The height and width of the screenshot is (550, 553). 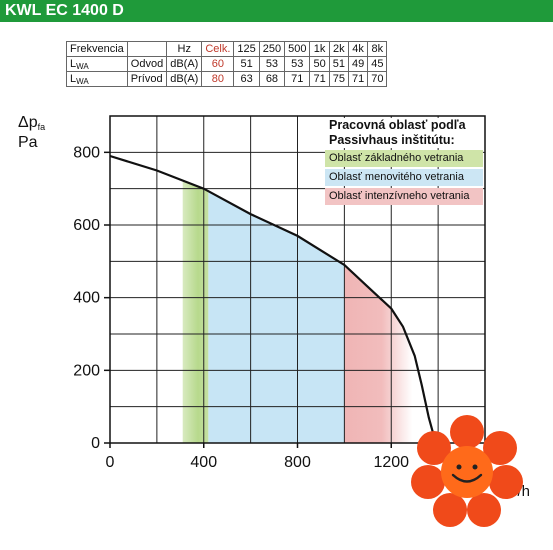 What do you see at coordinates (110, 462) in the screenshot?
I see `x-tick-label: 0` at bounding box center [110, 462].